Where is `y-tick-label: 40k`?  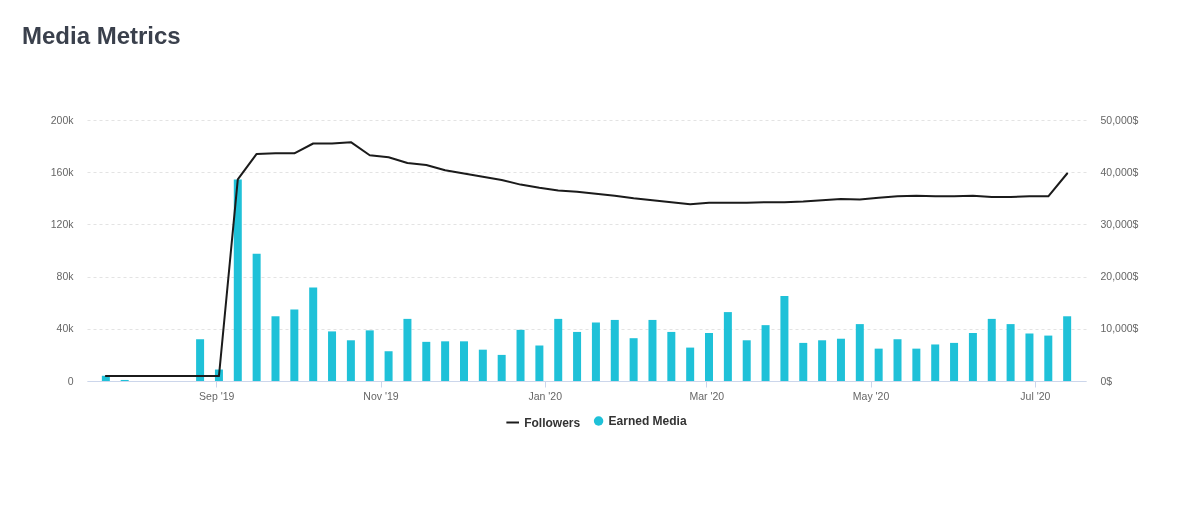
y-tick-label: 40k is located at coordinates (65, 328).